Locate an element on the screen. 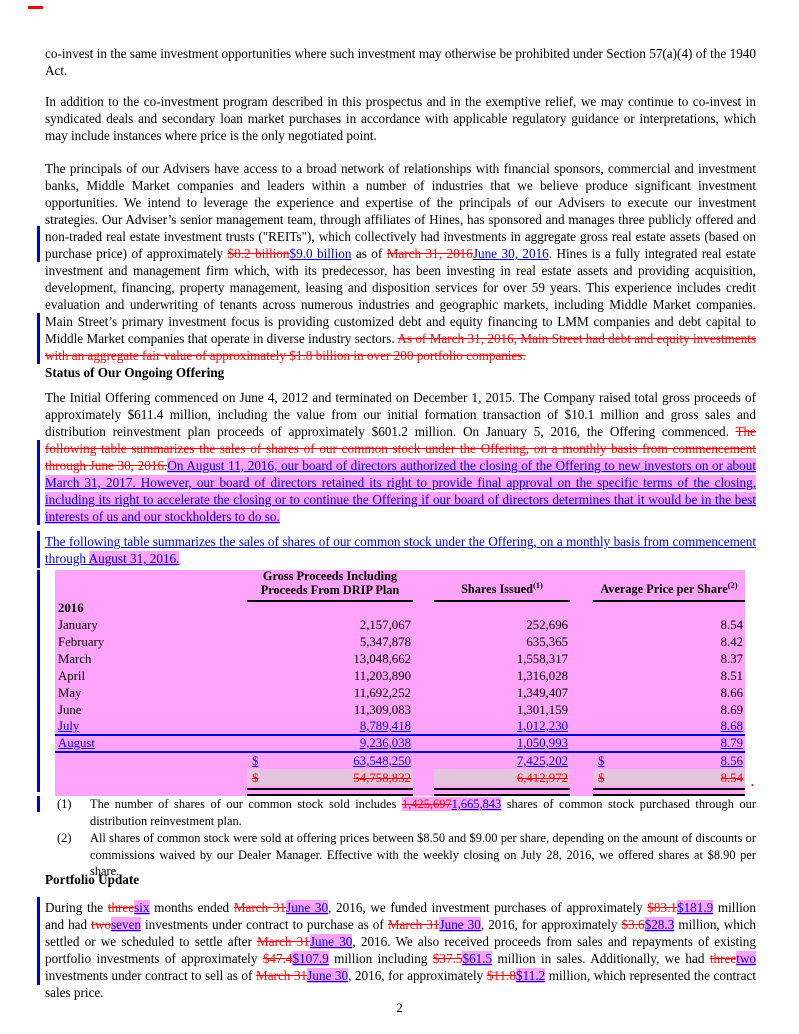 Image resolution: width=799 pixels, height=1034 pixels. header-shares-issued: Shares Issued(1) is located at coordinates (502, 586).